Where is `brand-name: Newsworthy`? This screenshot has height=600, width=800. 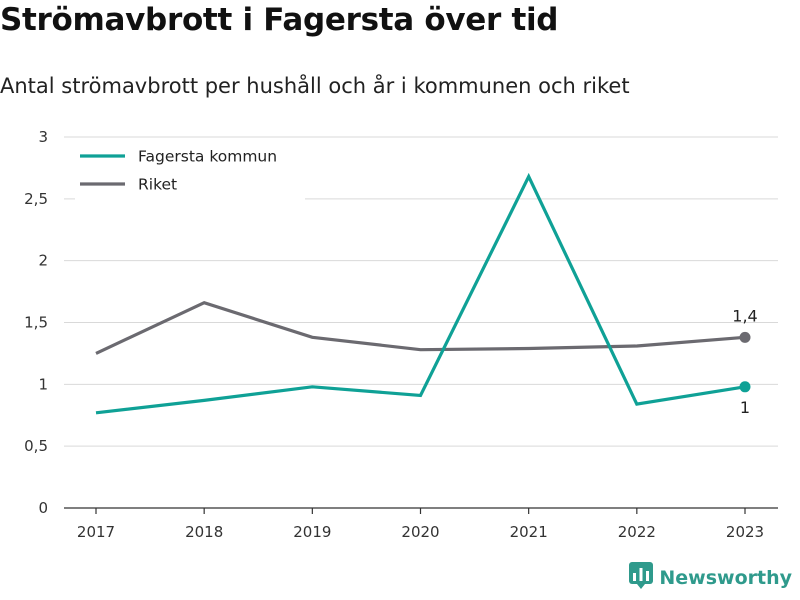
brand-name: Newsworthy is located at coordinates (725, 578).